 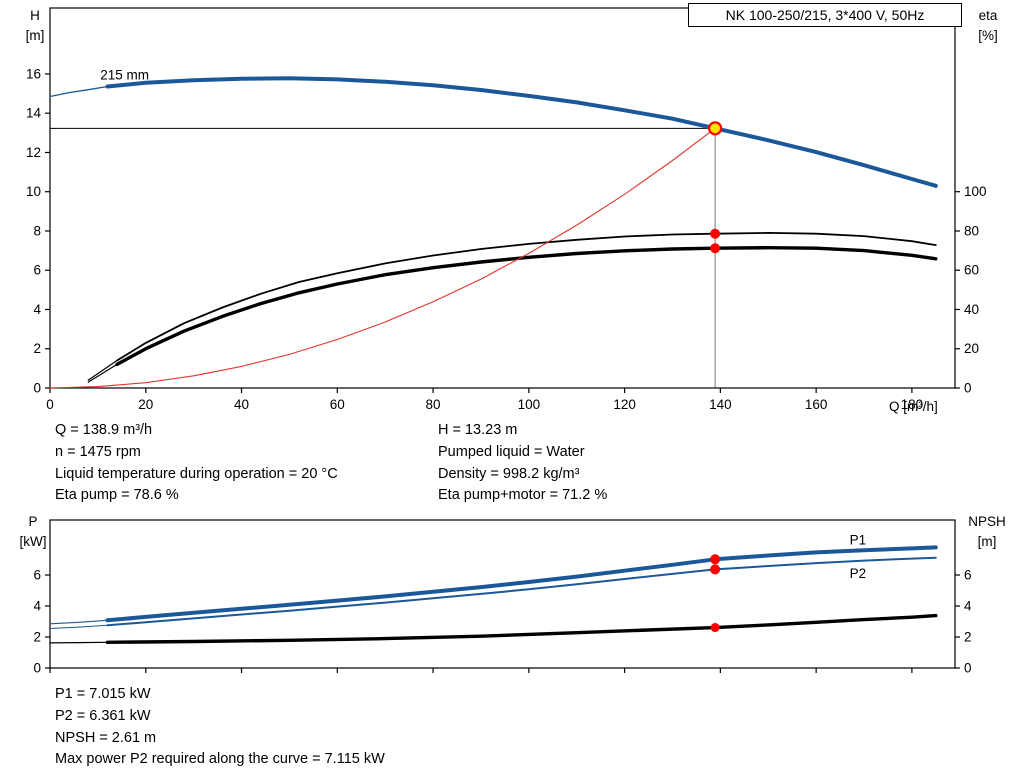 I want to click on npsh-axis-symbol: NPSH, so click(x=987, y=521).